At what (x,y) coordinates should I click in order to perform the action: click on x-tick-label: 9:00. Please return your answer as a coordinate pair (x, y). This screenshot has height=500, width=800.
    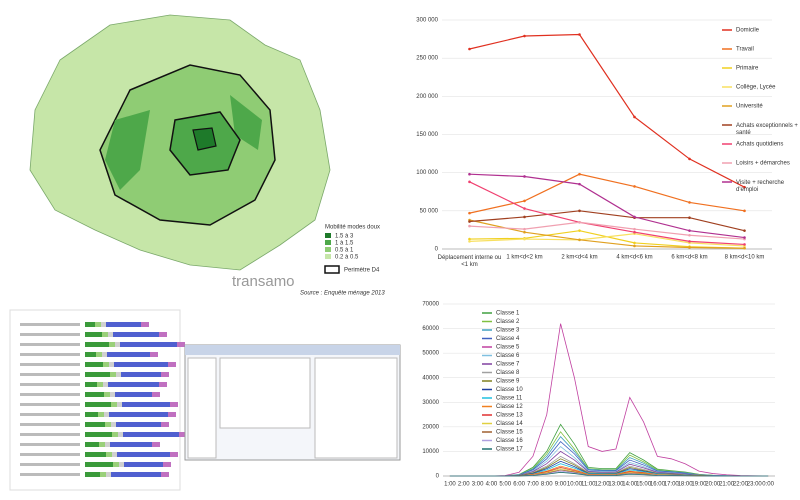
    Looking at the image, I should click on (561, 485).